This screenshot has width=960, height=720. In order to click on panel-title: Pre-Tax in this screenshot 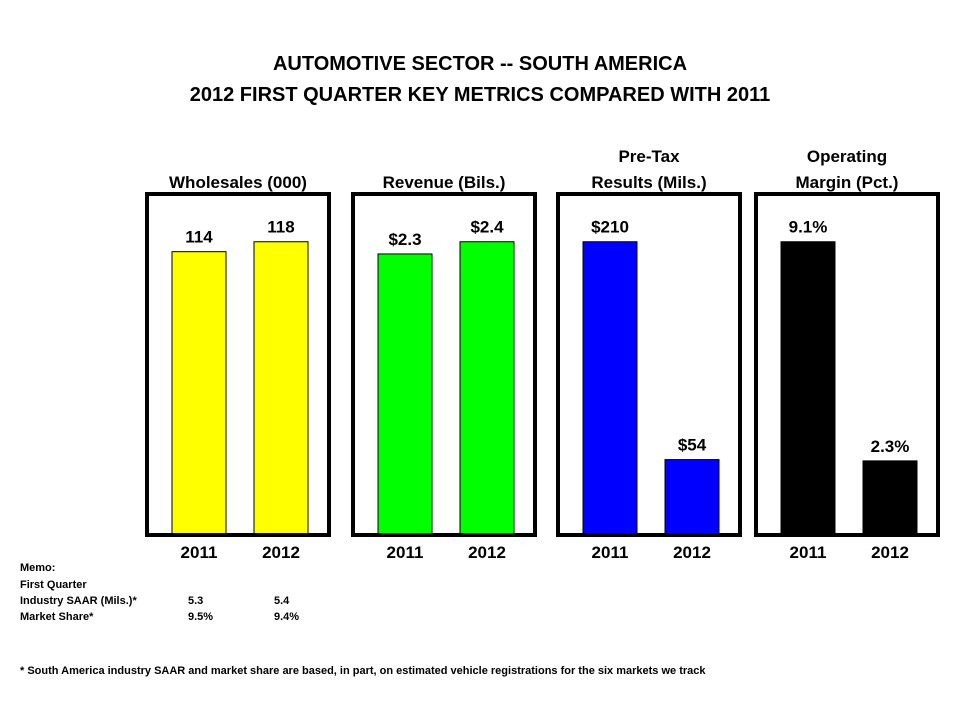, I will do `click(649, 156)`.